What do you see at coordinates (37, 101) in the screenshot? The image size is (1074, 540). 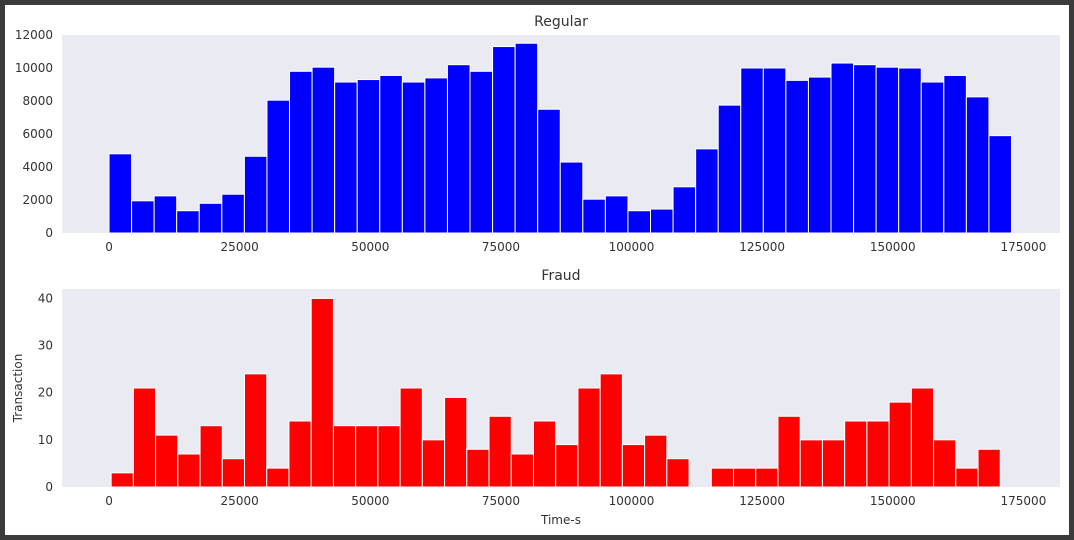 I see `y-tick-label: 8000` at bounding box center [37, 101].